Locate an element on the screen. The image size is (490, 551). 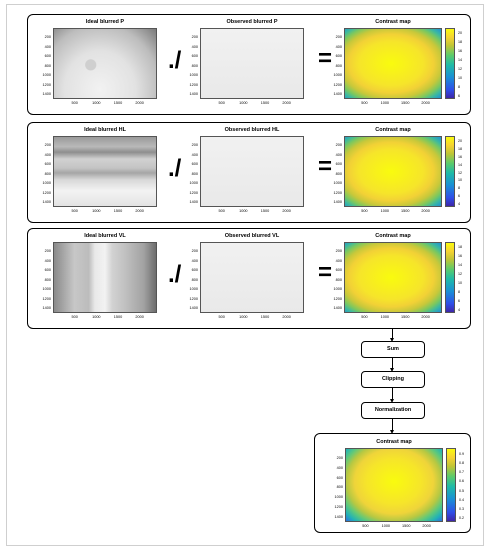
observed-blurred-p-image is located at coordinates (252, 63).